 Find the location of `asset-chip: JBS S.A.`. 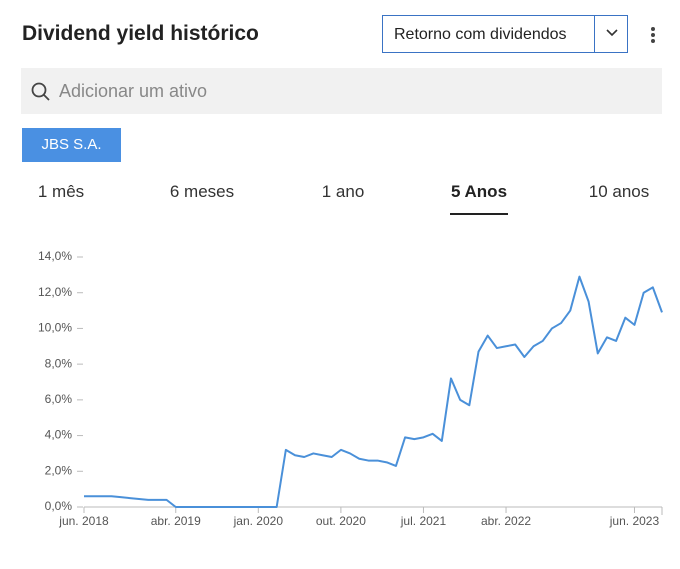

asset-chip: JBS S.A. is located at coordinates (71, 145).